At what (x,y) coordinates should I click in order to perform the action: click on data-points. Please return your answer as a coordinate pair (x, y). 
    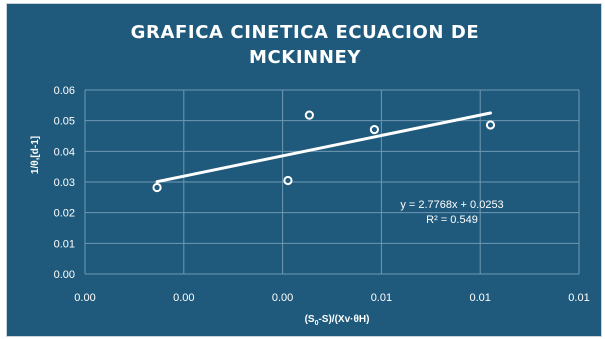
    Looking at the image, I should click on (324, 151).